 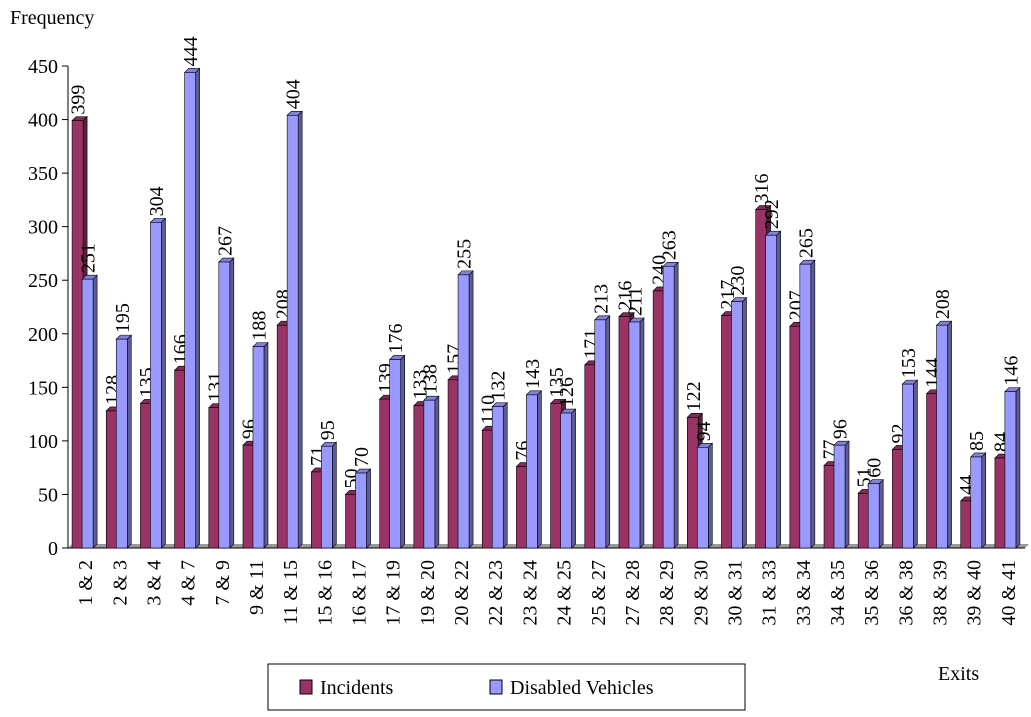 I want to click on value-label: 195, so click(x=123, y=318).